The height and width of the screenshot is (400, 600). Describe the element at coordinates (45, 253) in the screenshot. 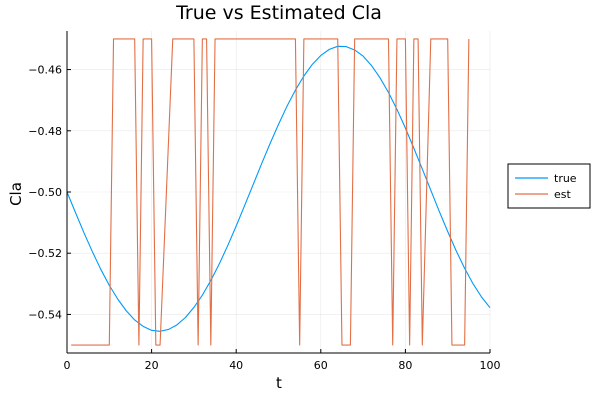

I see `y-tick-label: −0.52` at that location.